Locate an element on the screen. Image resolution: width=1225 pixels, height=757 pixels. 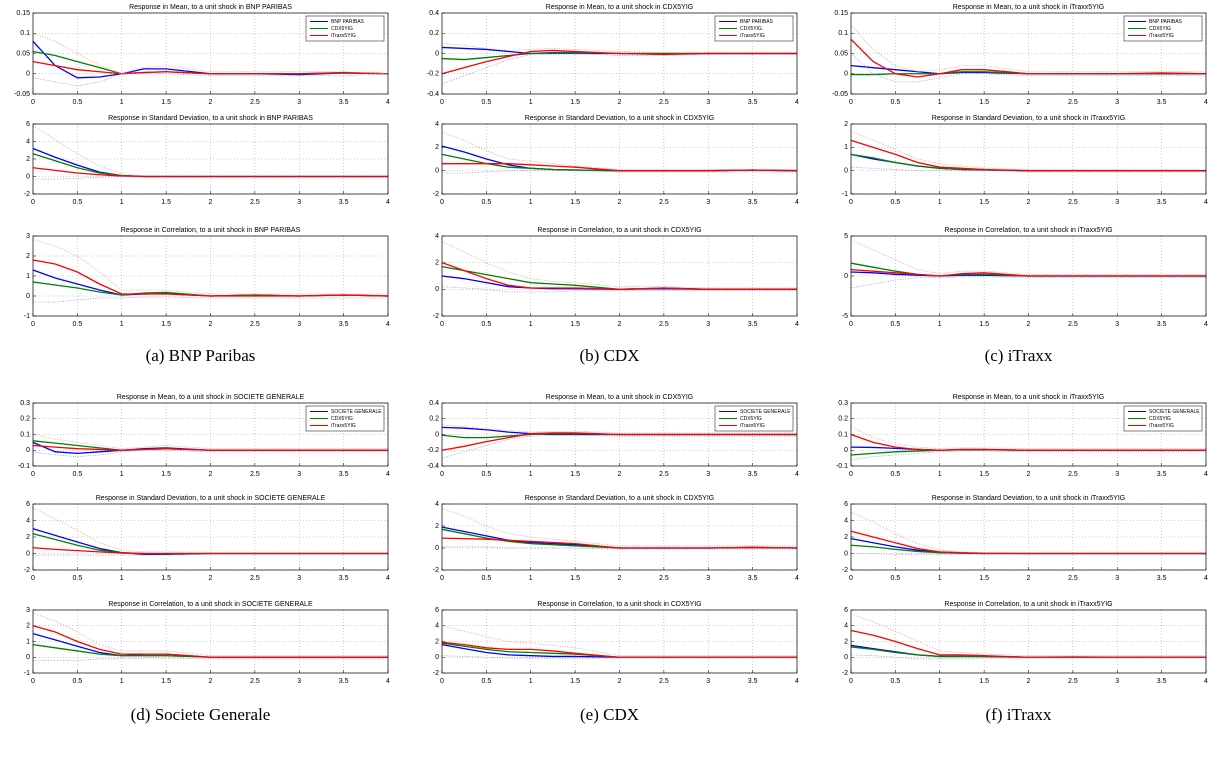
y-tick-label: 0.15 is located at coordinates (841, 13).